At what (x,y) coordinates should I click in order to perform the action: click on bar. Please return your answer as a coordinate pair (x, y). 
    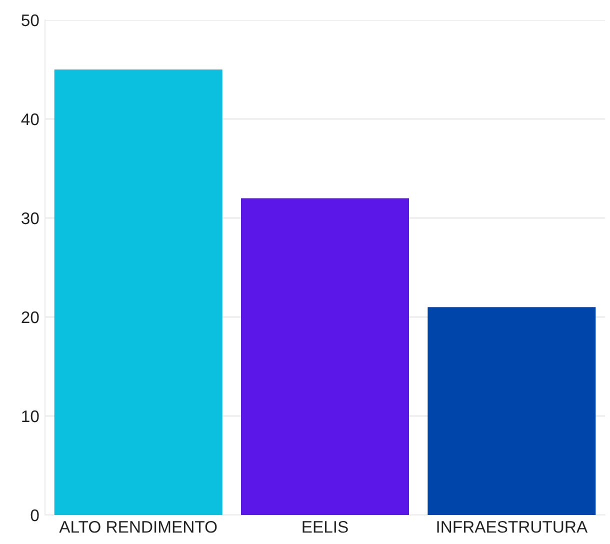
    Looking at the image, I should click on (512, 411).